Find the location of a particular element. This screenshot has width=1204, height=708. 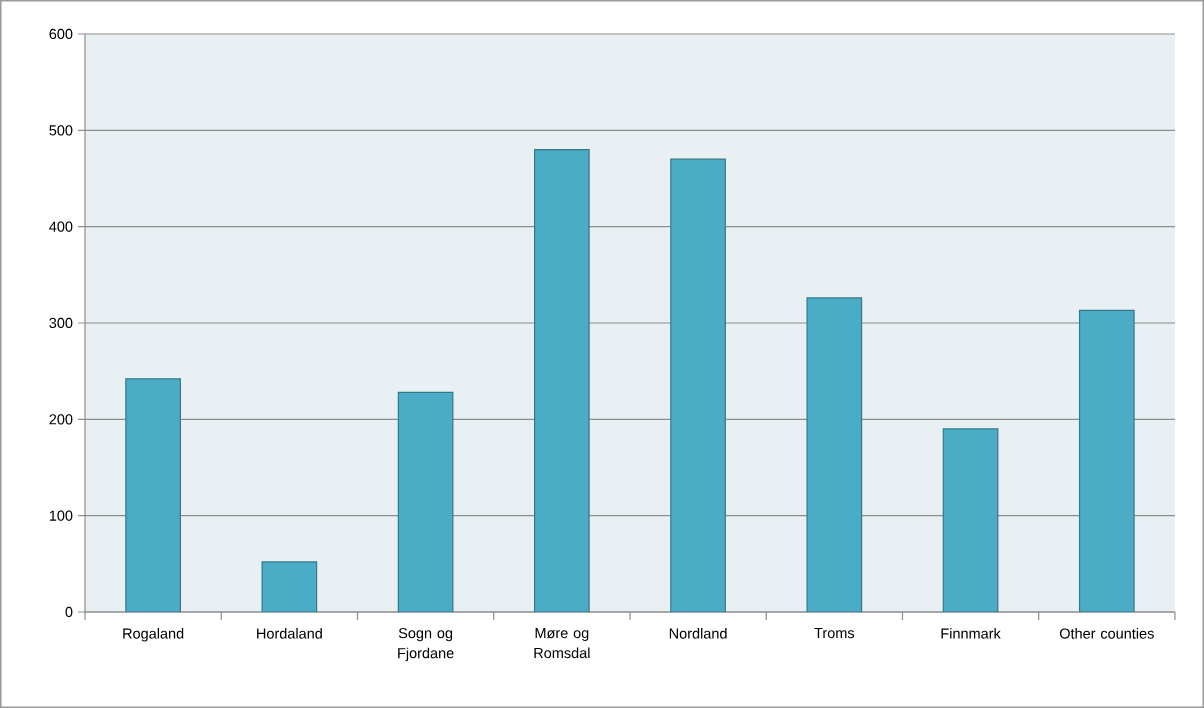

y-tick-label: 400 is located at coordinates (61, 226).